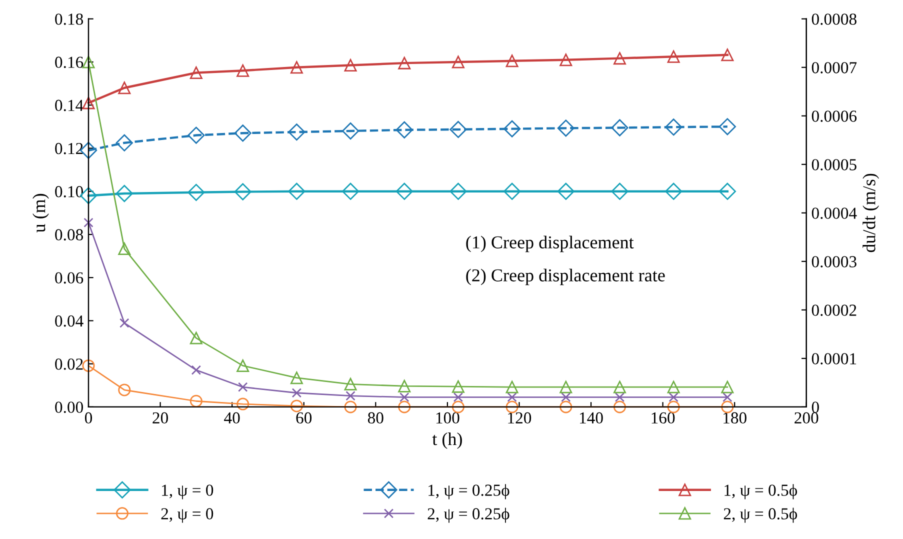 The image size is (903, 539). Describe the element at coordinates (834, 358) in the screenshot. I see `y2-tick-label: 0.0001` at that location.